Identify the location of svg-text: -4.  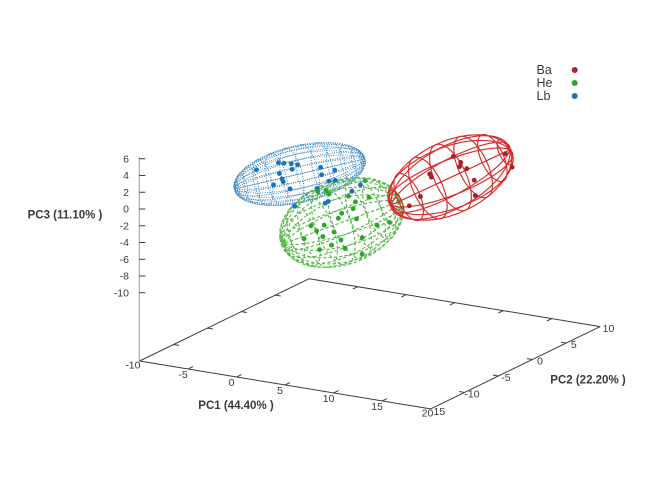
(124, 243).